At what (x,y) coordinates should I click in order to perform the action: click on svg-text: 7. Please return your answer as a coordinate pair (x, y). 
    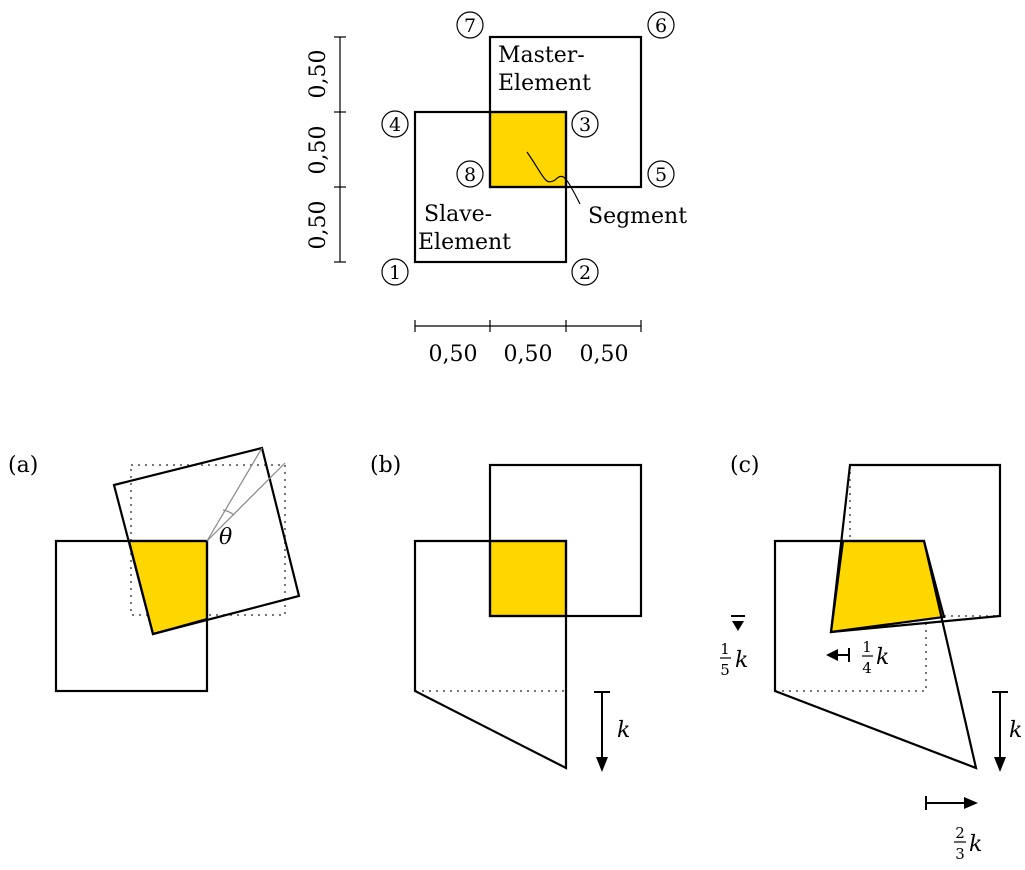
    Looking at the image, I should click on (470, 26).